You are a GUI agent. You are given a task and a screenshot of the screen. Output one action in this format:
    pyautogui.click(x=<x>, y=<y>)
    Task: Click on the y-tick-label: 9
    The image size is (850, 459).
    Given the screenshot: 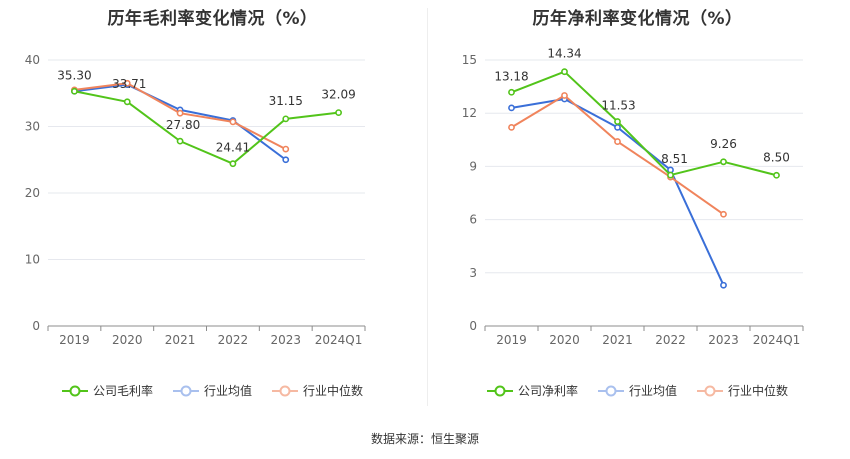 What is the action you would take?
    pyautogui.click(x=473, y=166)
    